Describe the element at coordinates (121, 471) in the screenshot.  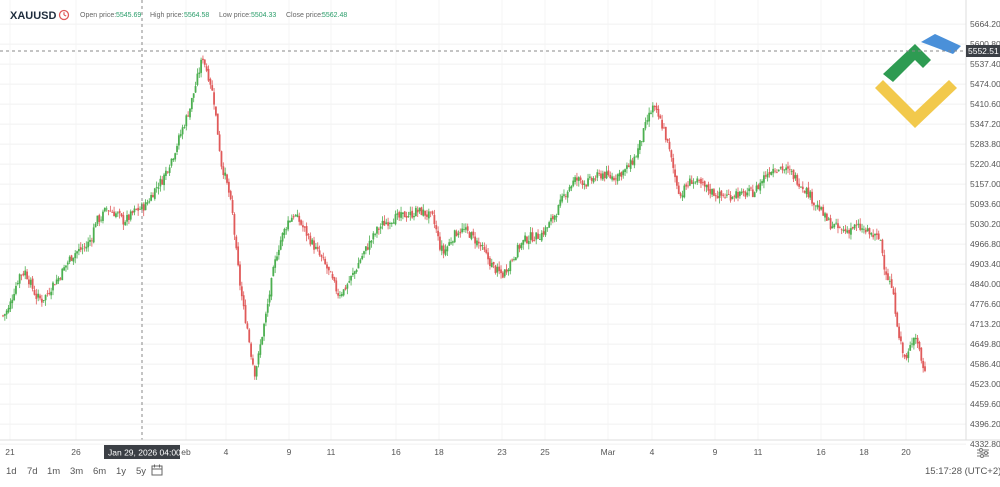
I see `timeframe-button-1y: 1y` at that location.